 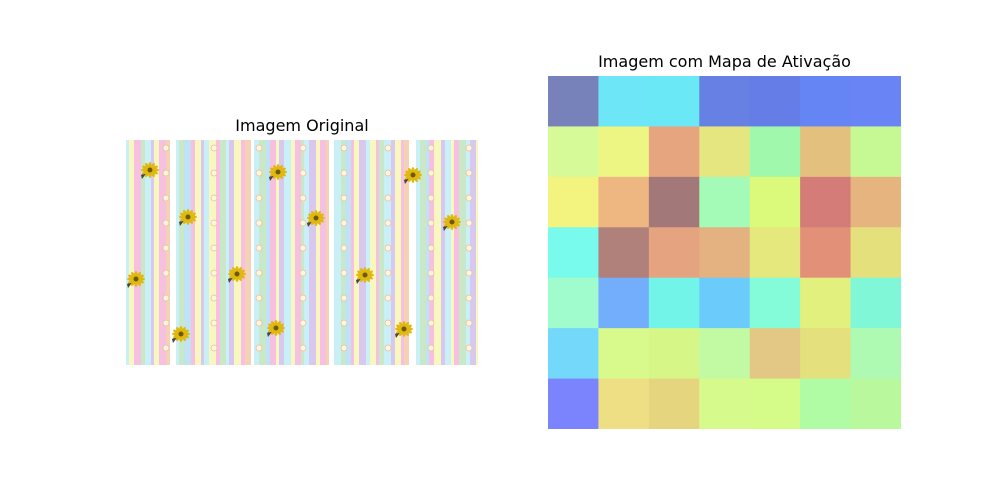 I want to click on heatmap-cell-r6-c2, so click(x=674, y=403).